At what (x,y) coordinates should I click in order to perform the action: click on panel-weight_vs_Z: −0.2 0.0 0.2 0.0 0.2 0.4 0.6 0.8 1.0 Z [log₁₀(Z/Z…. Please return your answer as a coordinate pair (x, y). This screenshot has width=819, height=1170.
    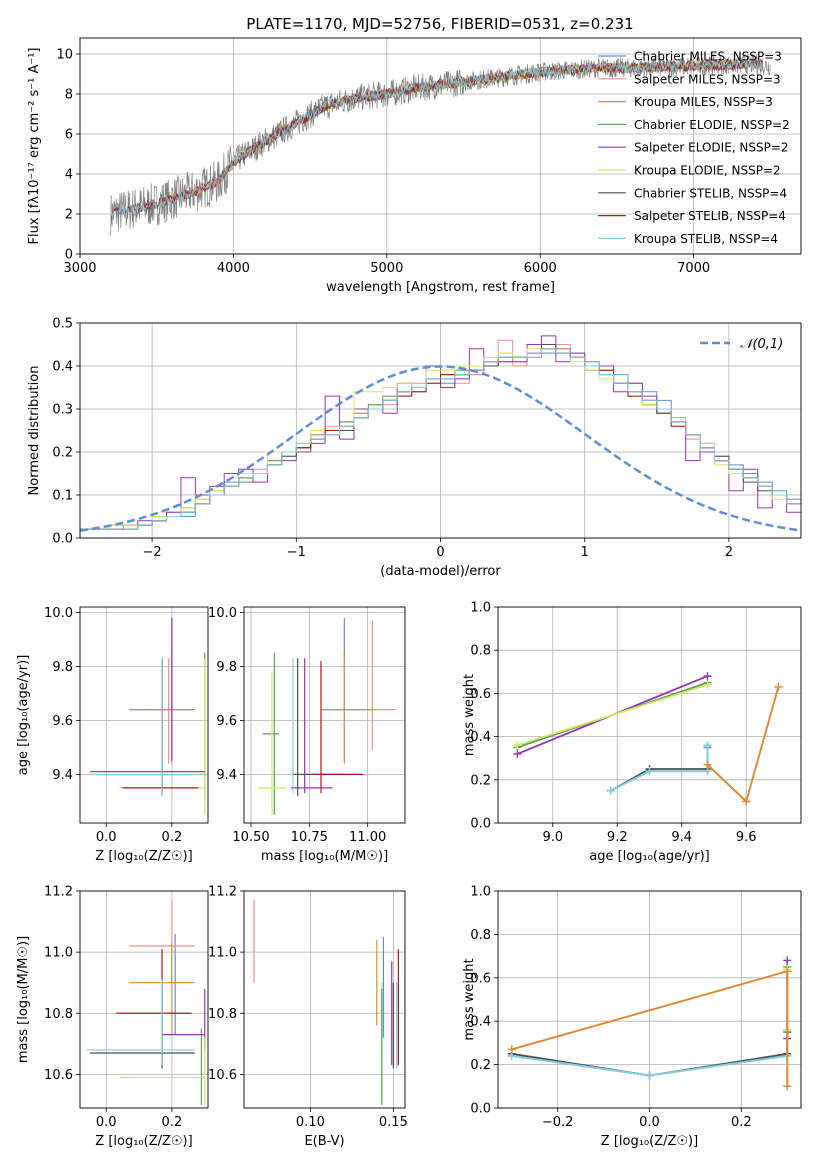
    Looking at the image, I should click on (632, 1017).